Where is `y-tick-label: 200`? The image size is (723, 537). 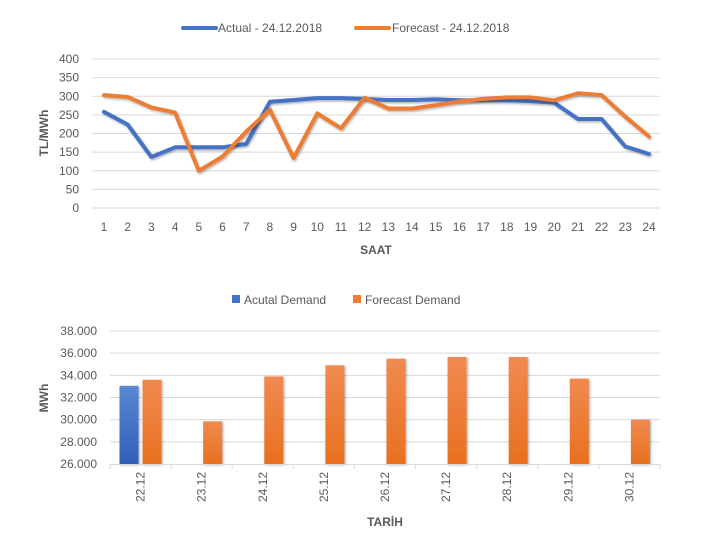 y-tick-label: 200 is located at coordinates (69, 134).